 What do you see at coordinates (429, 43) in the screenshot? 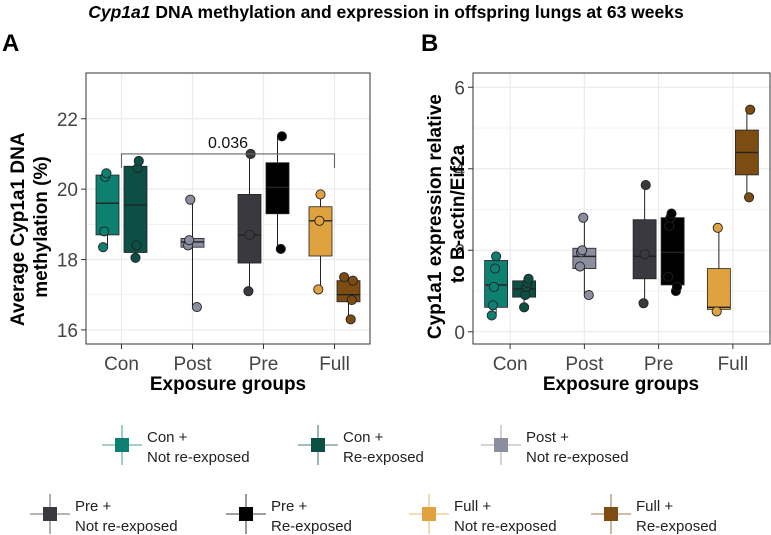
I see `panel-b-letter: B` at bounding box center [429, 43].